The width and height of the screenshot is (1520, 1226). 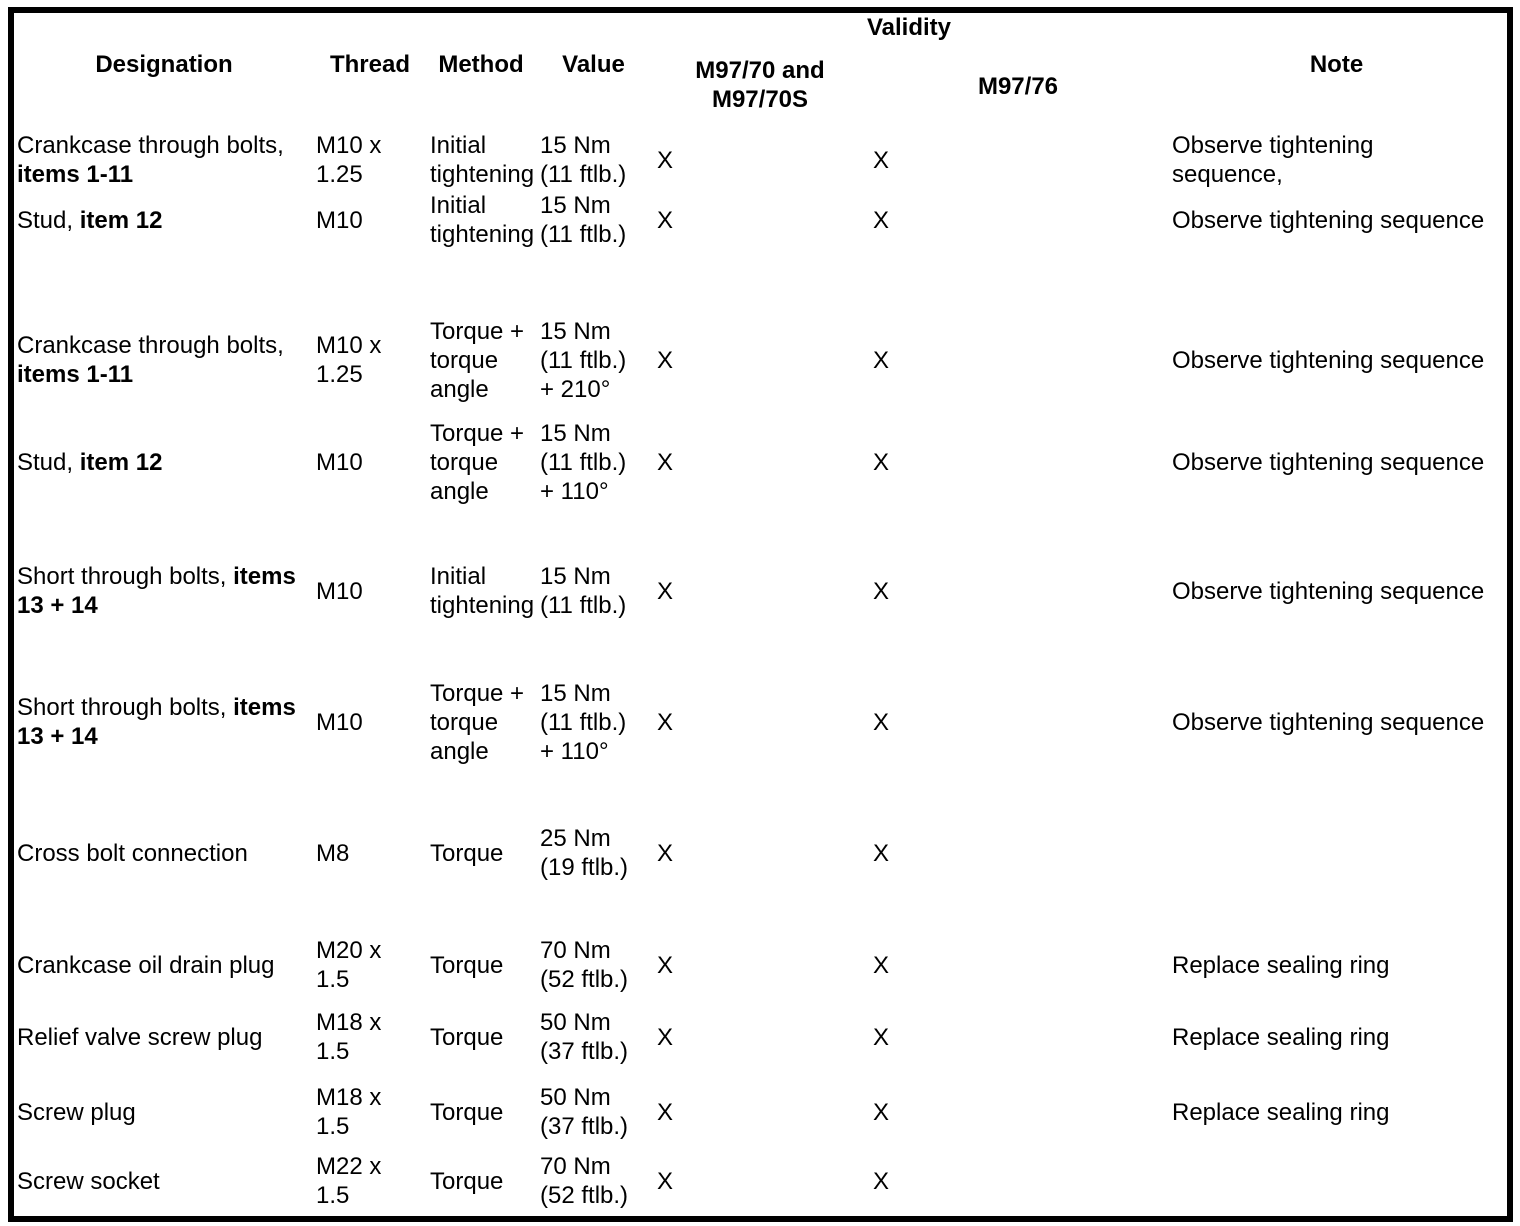 What do you see at coordinates (333, 853) in the screenshot?
I see `cell-thread: M8` at bounding box center [333, 853].